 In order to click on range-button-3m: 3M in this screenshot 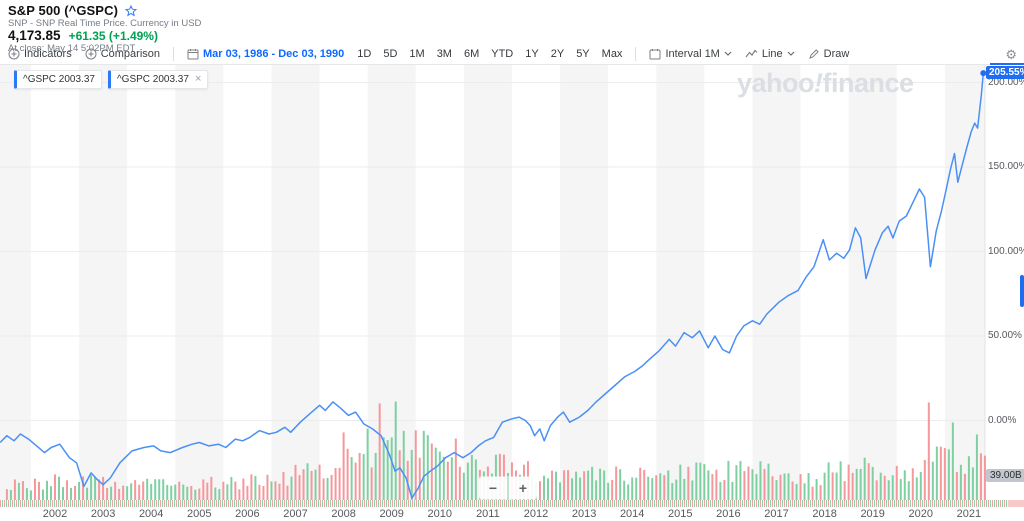, I will do `click(444, 54)`.